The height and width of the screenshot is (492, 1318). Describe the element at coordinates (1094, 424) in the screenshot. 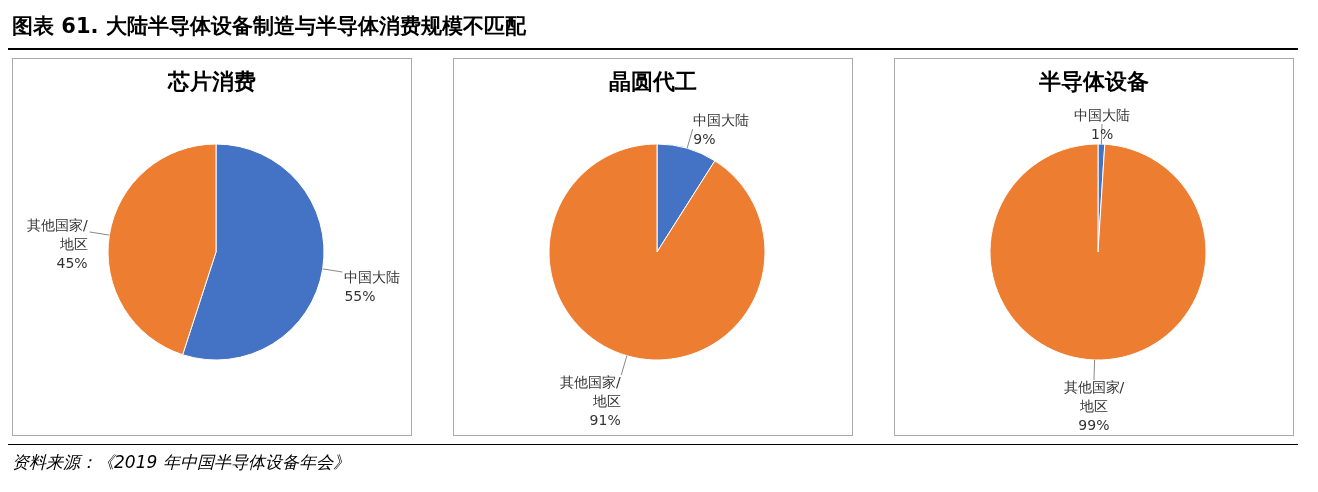

I see `data-label: 99%` at that location.